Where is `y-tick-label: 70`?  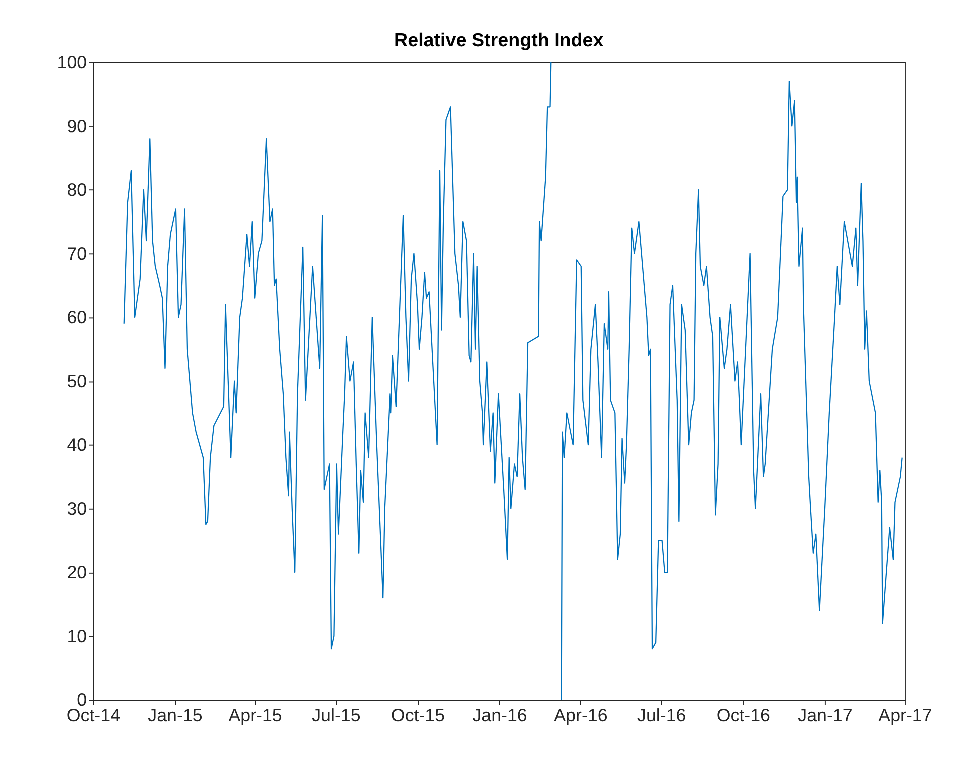
y-tick-label: 70 is located at coordinates (77, 254).